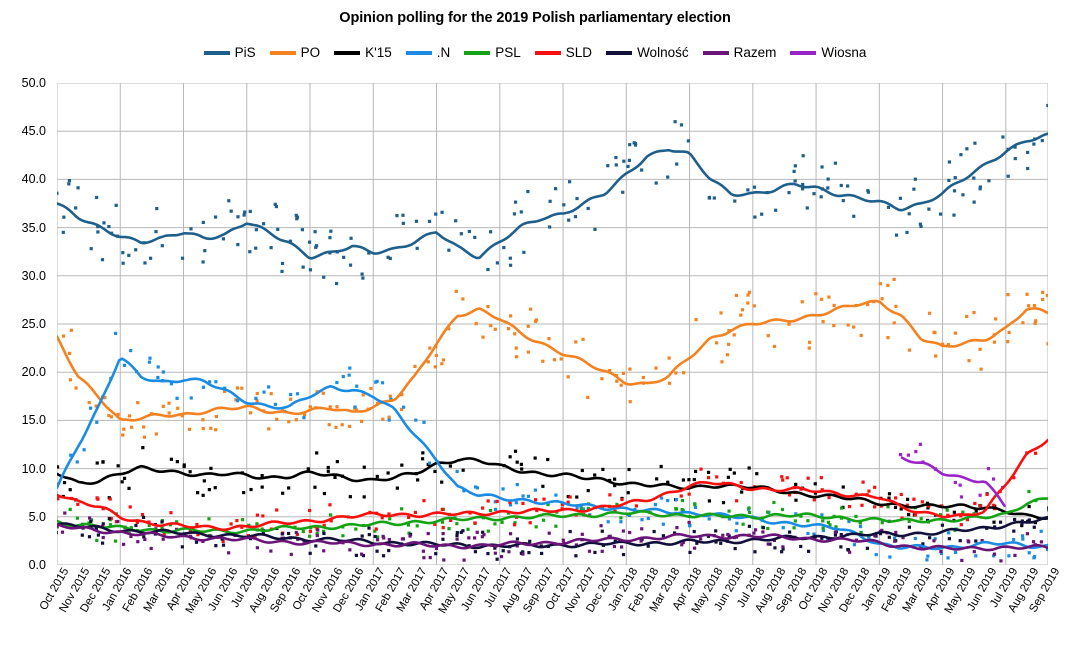 The height and width of the screenshot is (646, 1070). What do you see at coordinates (294, 53) in the screenshot?
I see `legend-item-po: PO` at bounding box center [294, 53].